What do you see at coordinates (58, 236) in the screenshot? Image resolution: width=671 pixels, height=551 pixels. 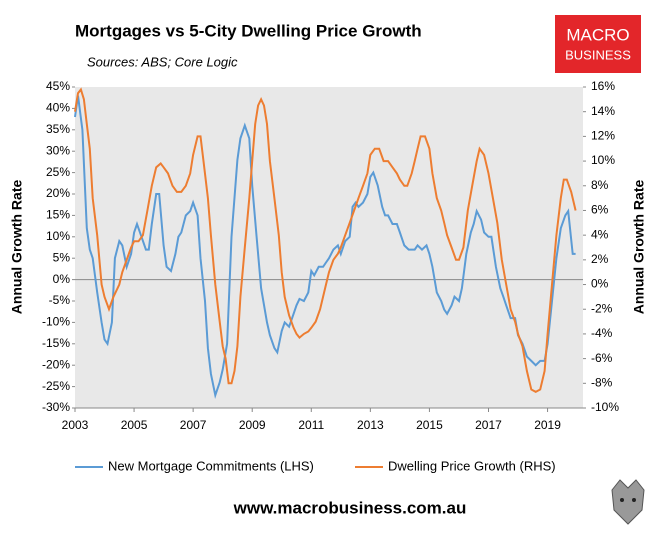 I see `y-tick-label: 10%` at bounding box center [58, 236].